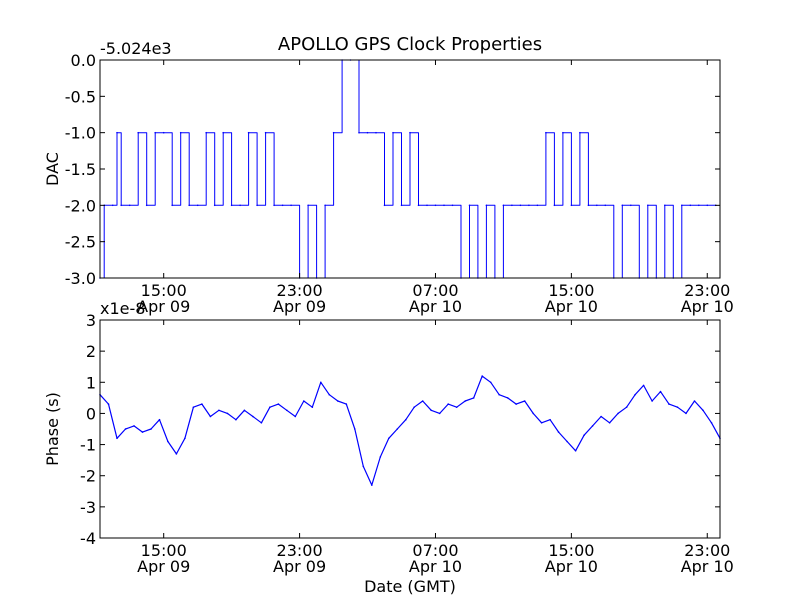 The image size is (800, 600). Describe the element at coordinates (80, 205) in the screenshot. I see `y-tick-label: -2.0` at that location.